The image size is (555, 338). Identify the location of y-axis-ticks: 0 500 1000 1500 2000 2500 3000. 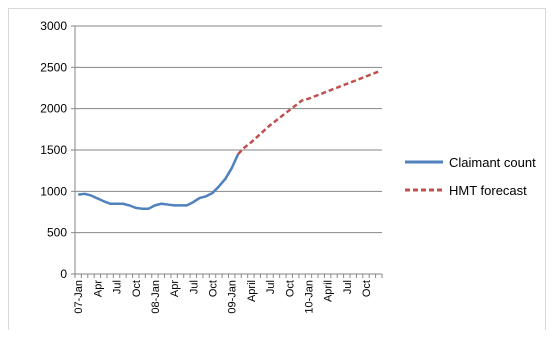
(57, 150).